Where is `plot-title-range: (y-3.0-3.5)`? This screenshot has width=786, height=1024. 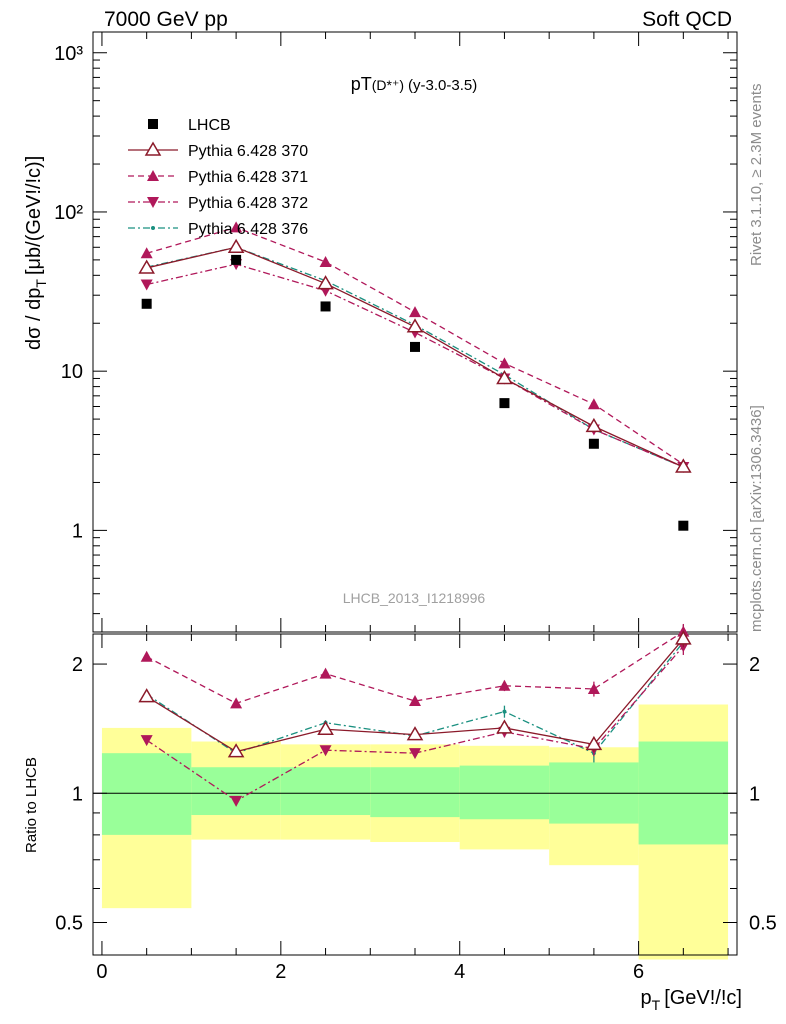
plot-title-range: (y-3.0-3.5) is located at coordinates (442, 85).